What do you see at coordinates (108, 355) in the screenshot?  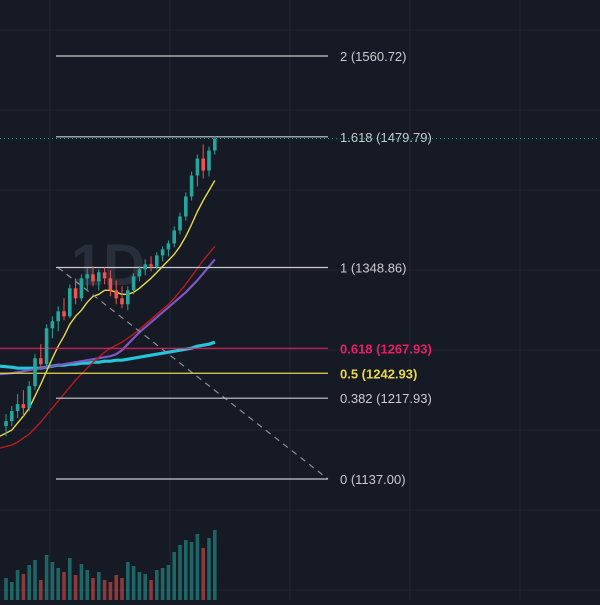 I see `ma-long-line` at bounding box center [108, 355].